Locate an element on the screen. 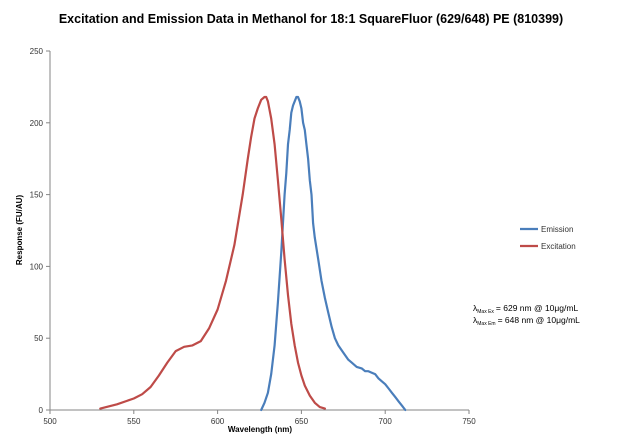 Image resolution: width=622 pixels, height=437 pixels. legend-label-emission: Emission is located at coordinates (557, 229).